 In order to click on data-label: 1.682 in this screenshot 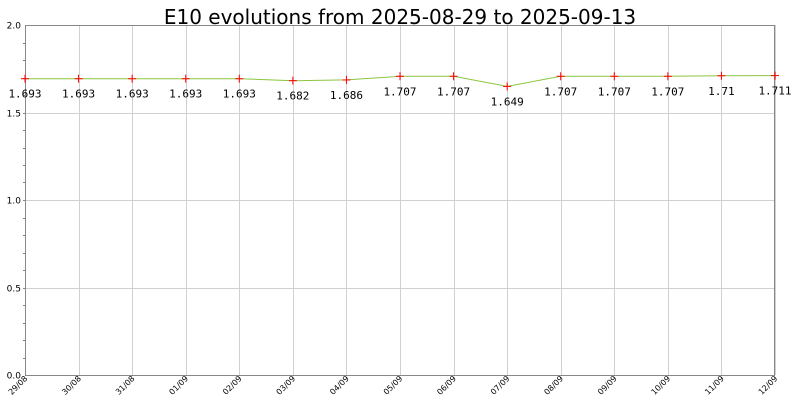, I will do `click(292, 96)`.